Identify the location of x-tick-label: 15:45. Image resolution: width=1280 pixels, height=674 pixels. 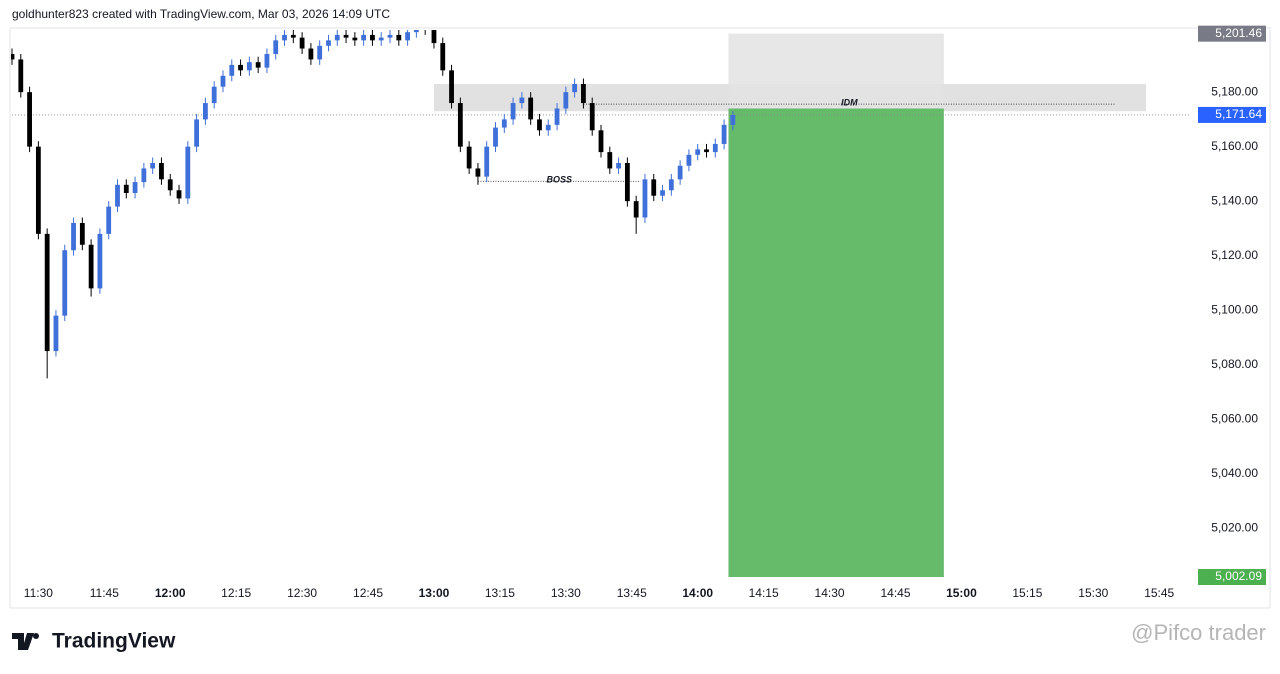
(1159, 593).